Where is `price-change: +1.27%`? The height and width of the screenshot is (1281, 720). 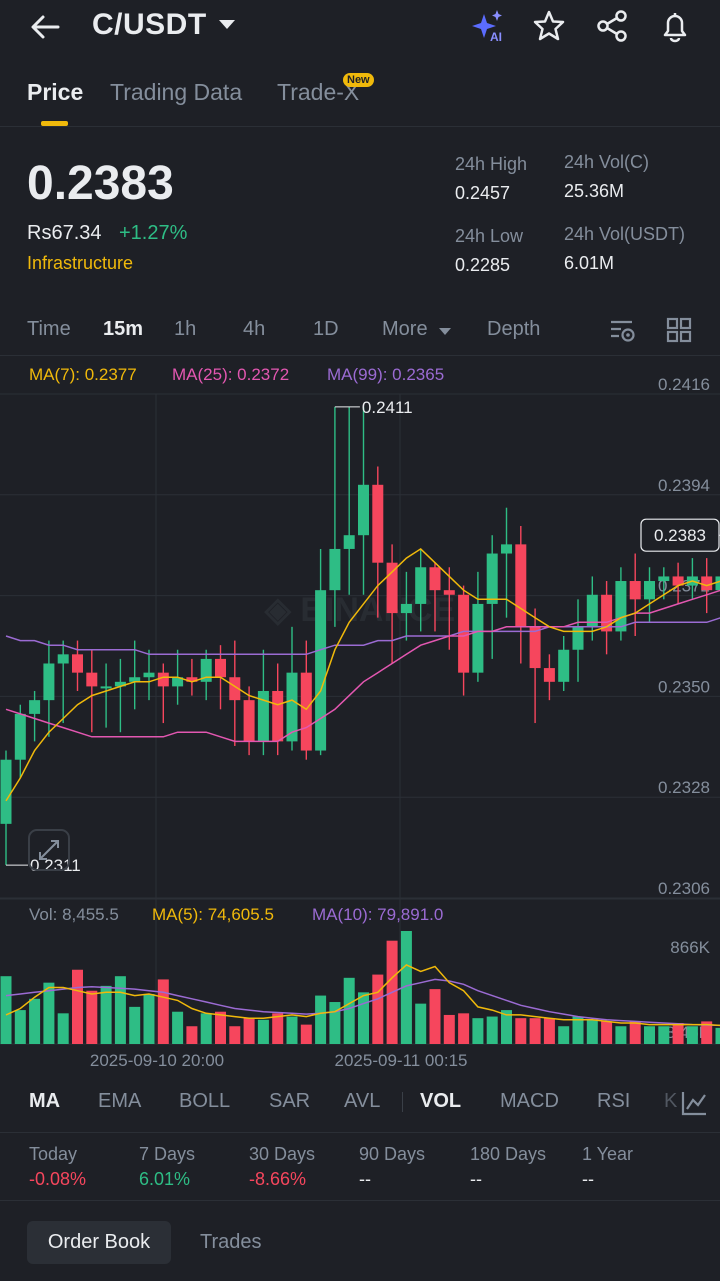 price-change: +1.27% is located at coordinates (153, 233).